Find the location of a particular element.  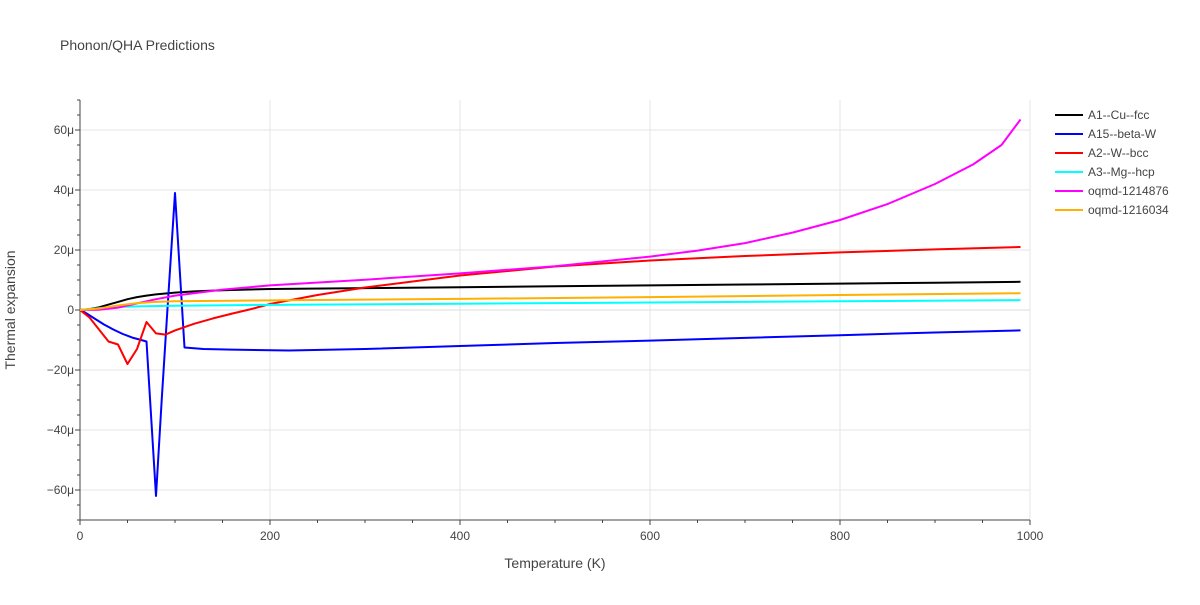

y-axis-label: Thermal expansion is located at coordinates (10, 309).